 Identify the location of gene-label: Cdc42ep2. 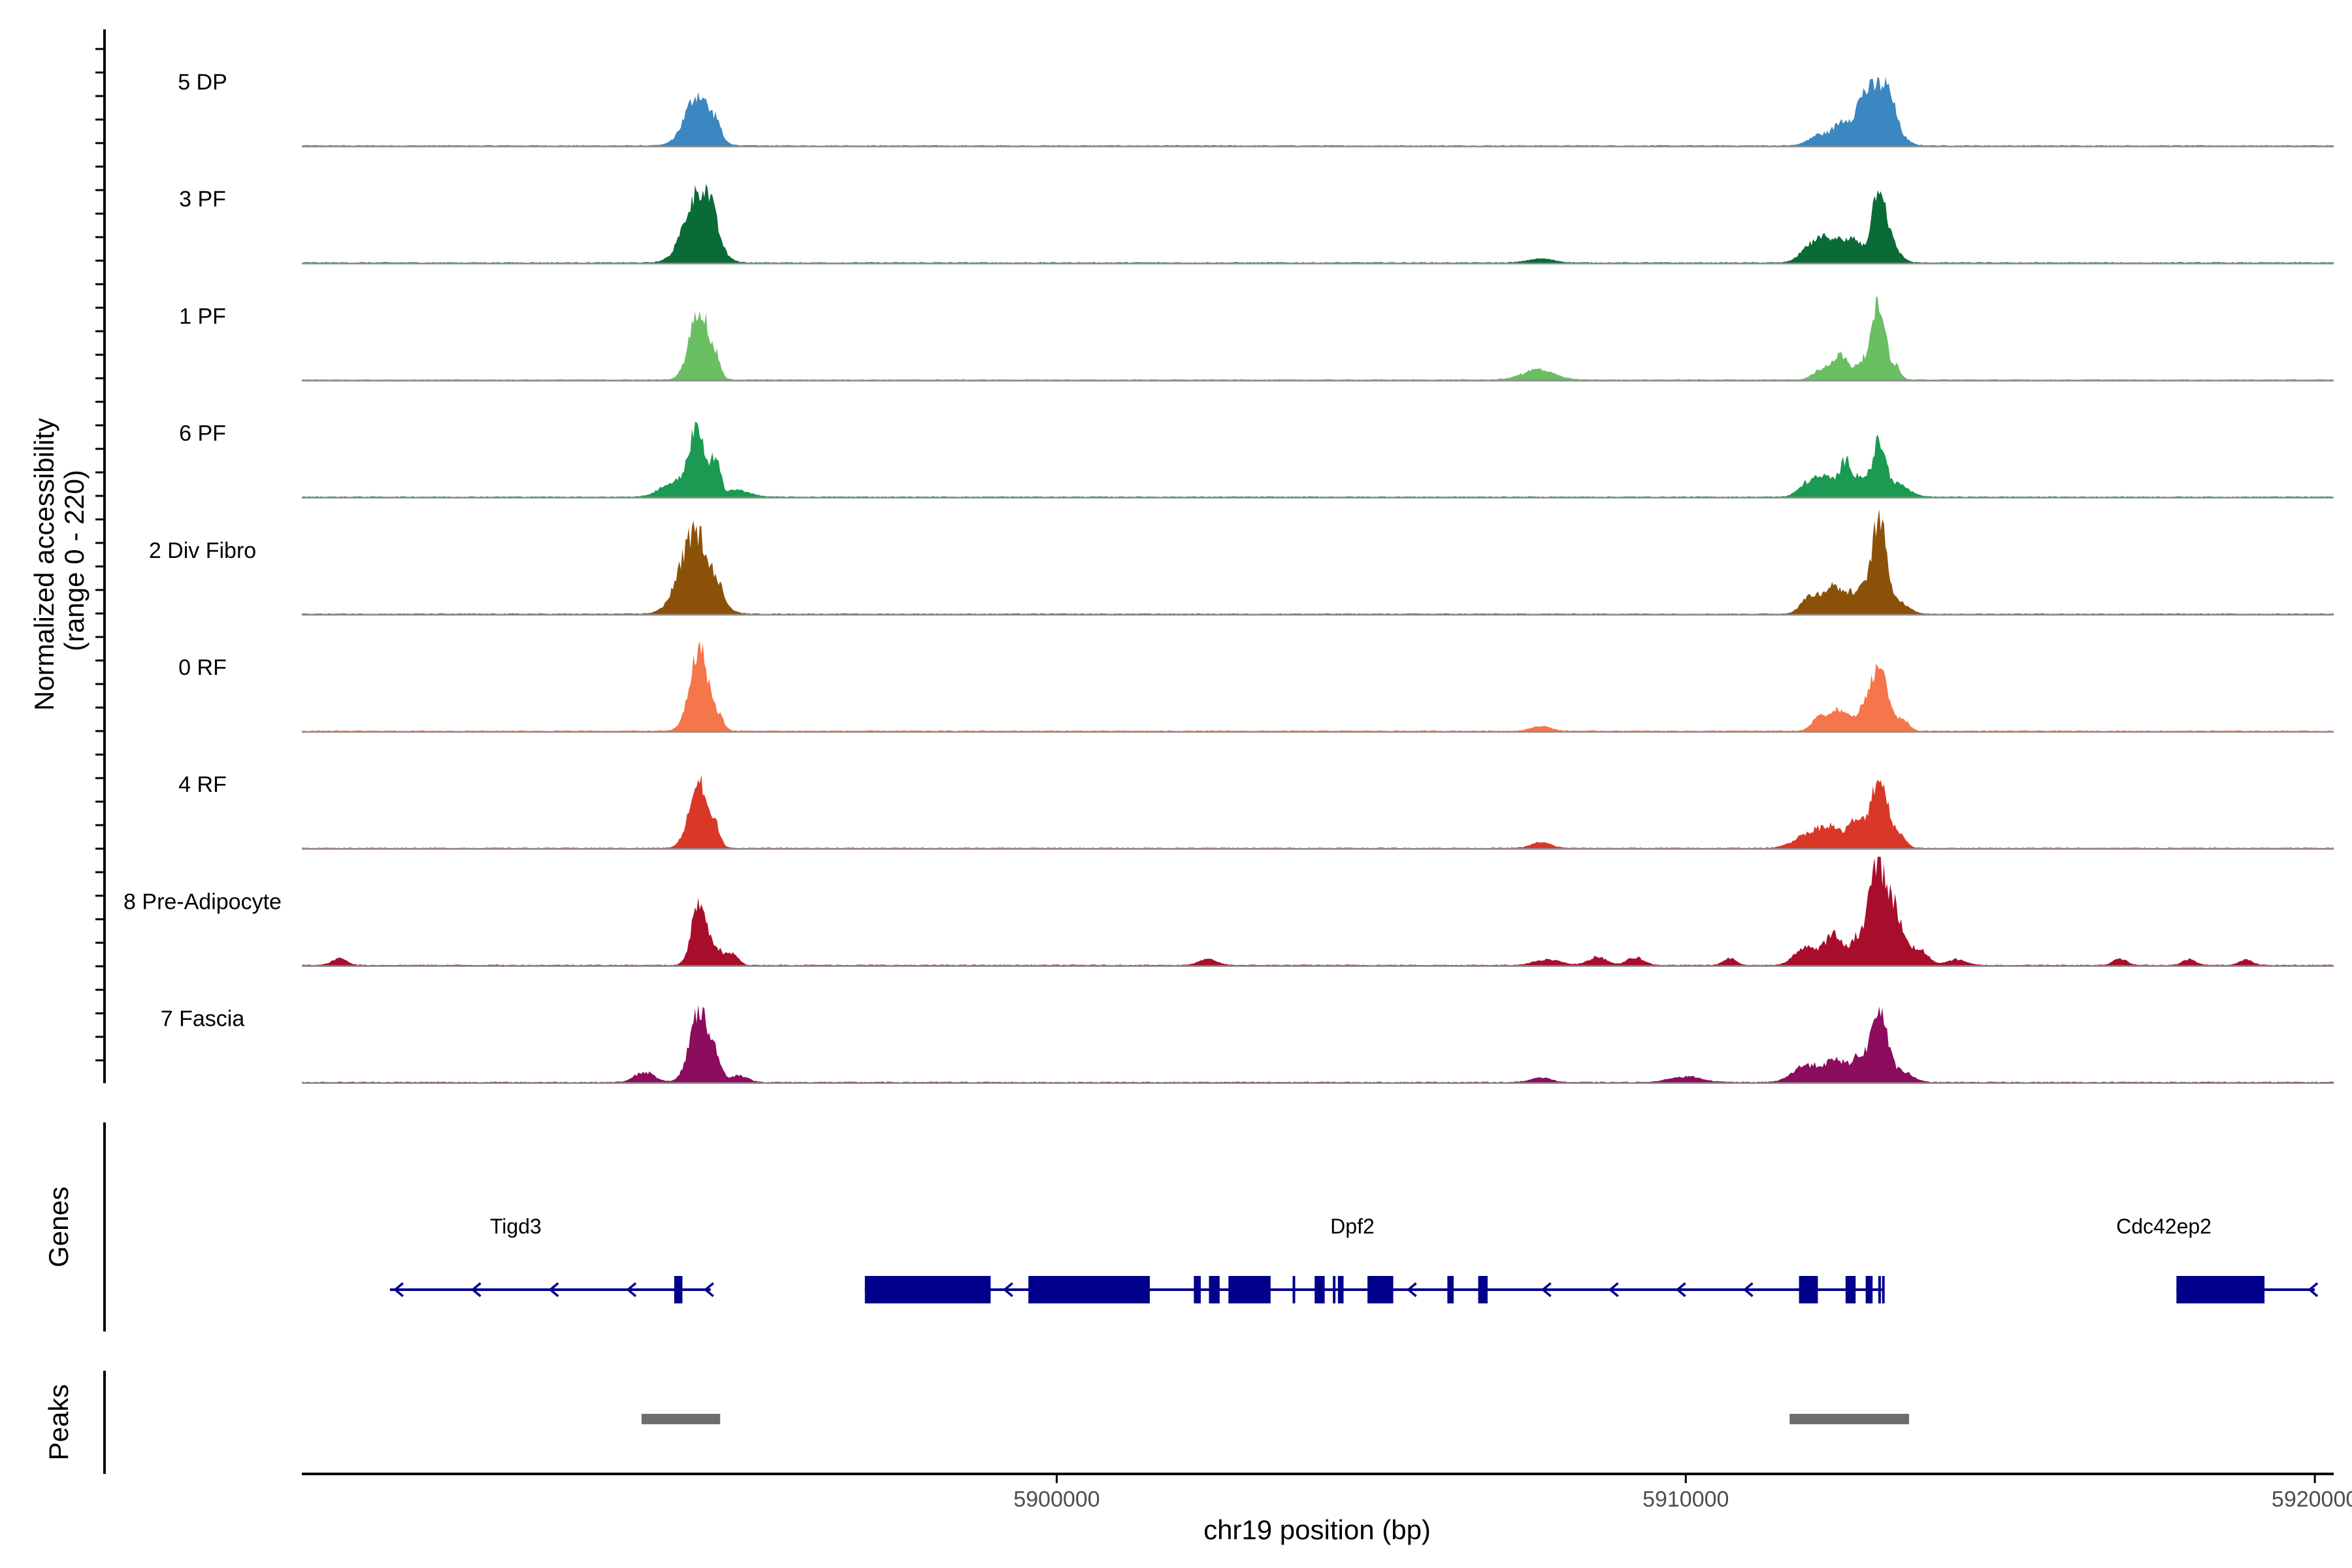
(2164, 1226).